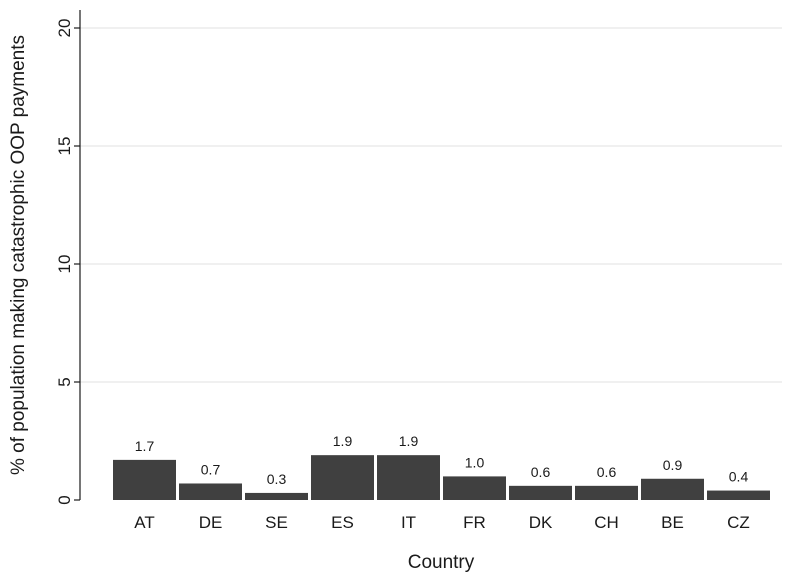 Image resolution: width=795 pixels, height=576 pixels. I want to click on y-axis-ticks: 0 5 10 15 20, so click(67, 262).